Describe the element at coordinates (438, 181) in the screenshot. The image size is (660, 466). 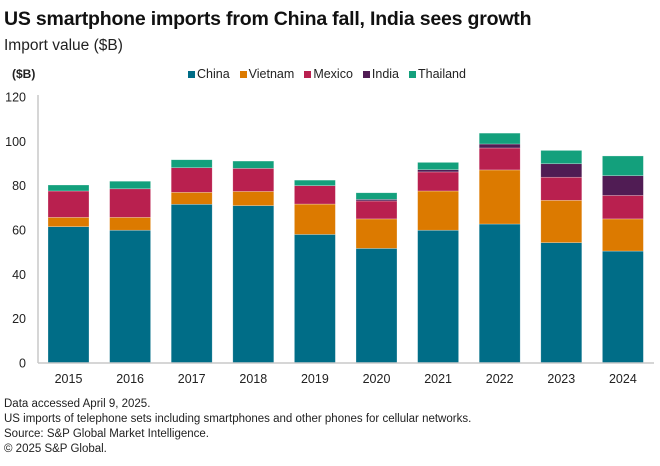
I see `bar-segment-mexico-2021` at that location.